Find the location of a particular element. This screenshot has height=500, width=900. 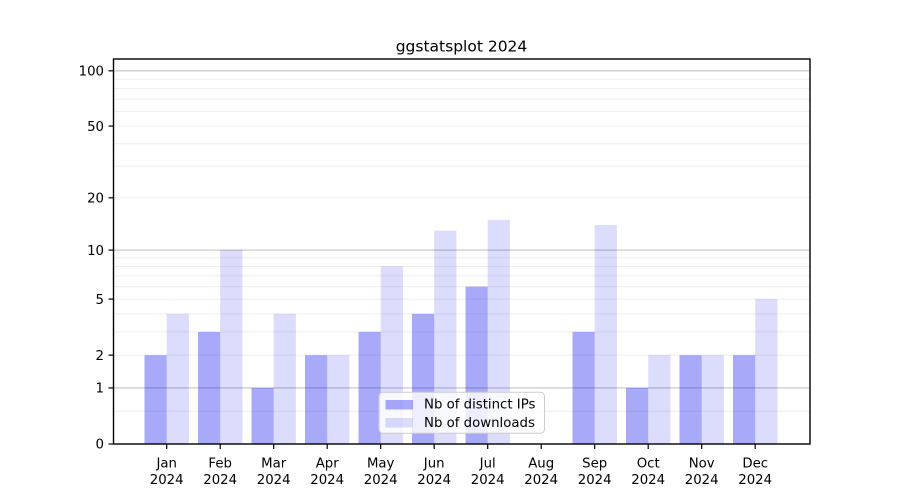

chart-title: ggstatsplot 2024 is located at coordinates (462, 47).